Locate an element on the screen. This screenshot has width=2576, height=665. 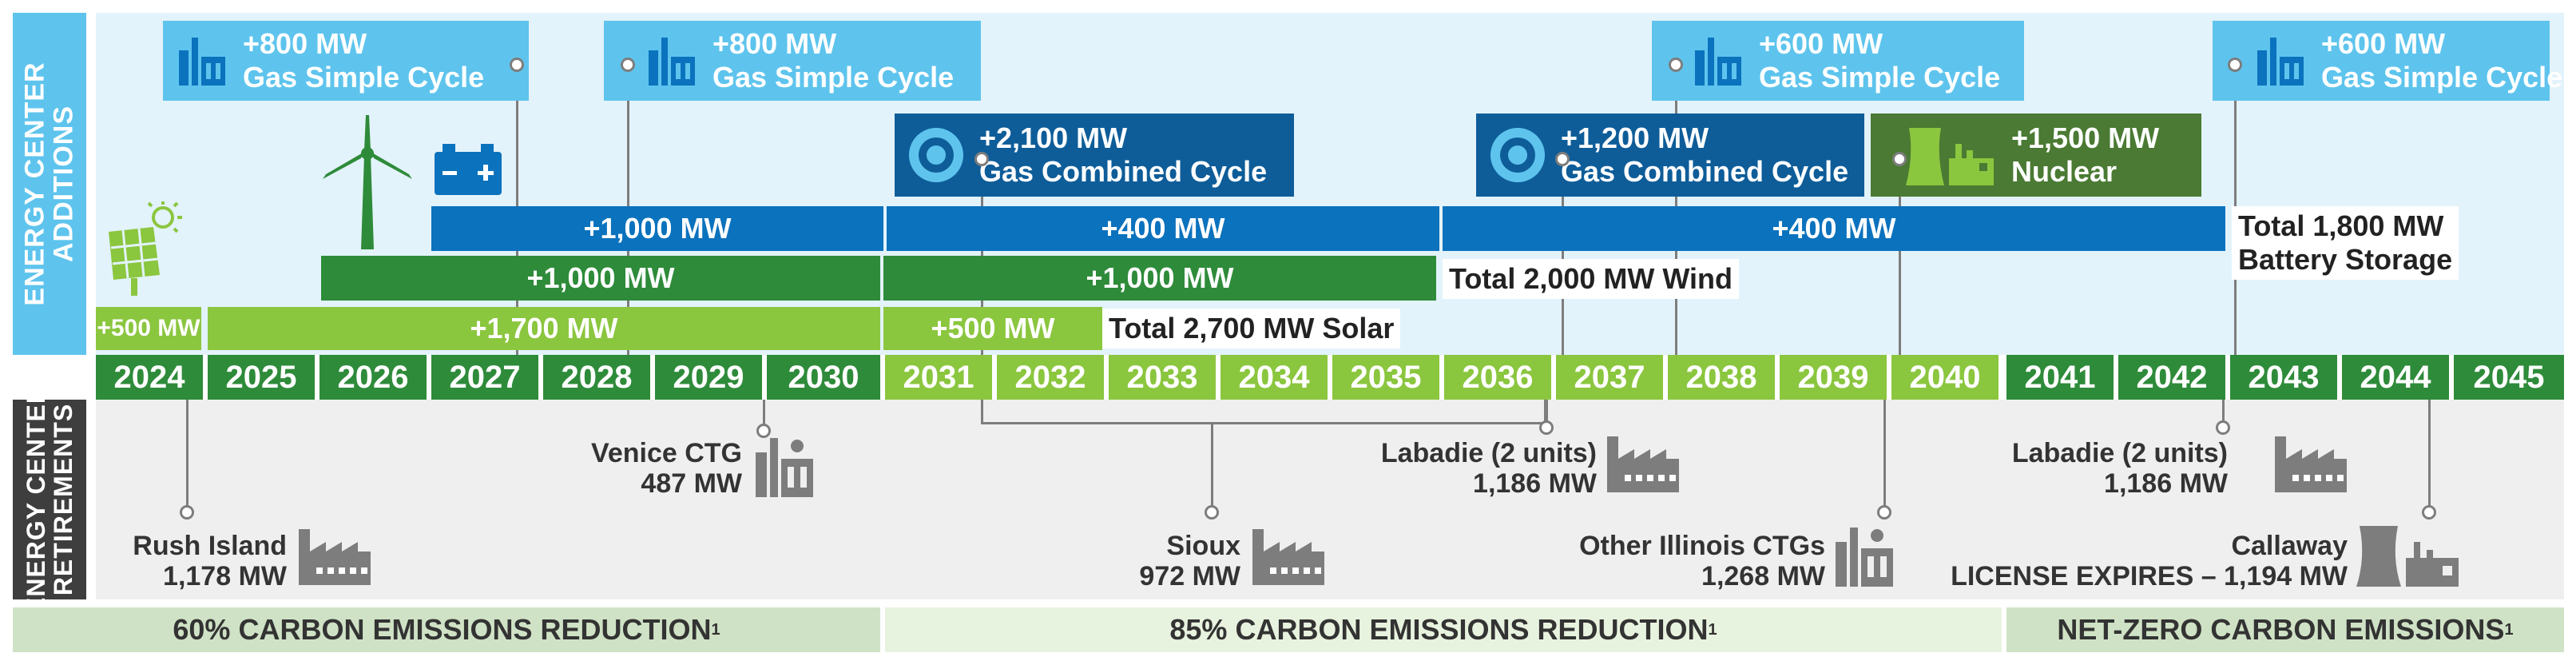
retirement-name: Callaway is located at coordinates (2289, 546).